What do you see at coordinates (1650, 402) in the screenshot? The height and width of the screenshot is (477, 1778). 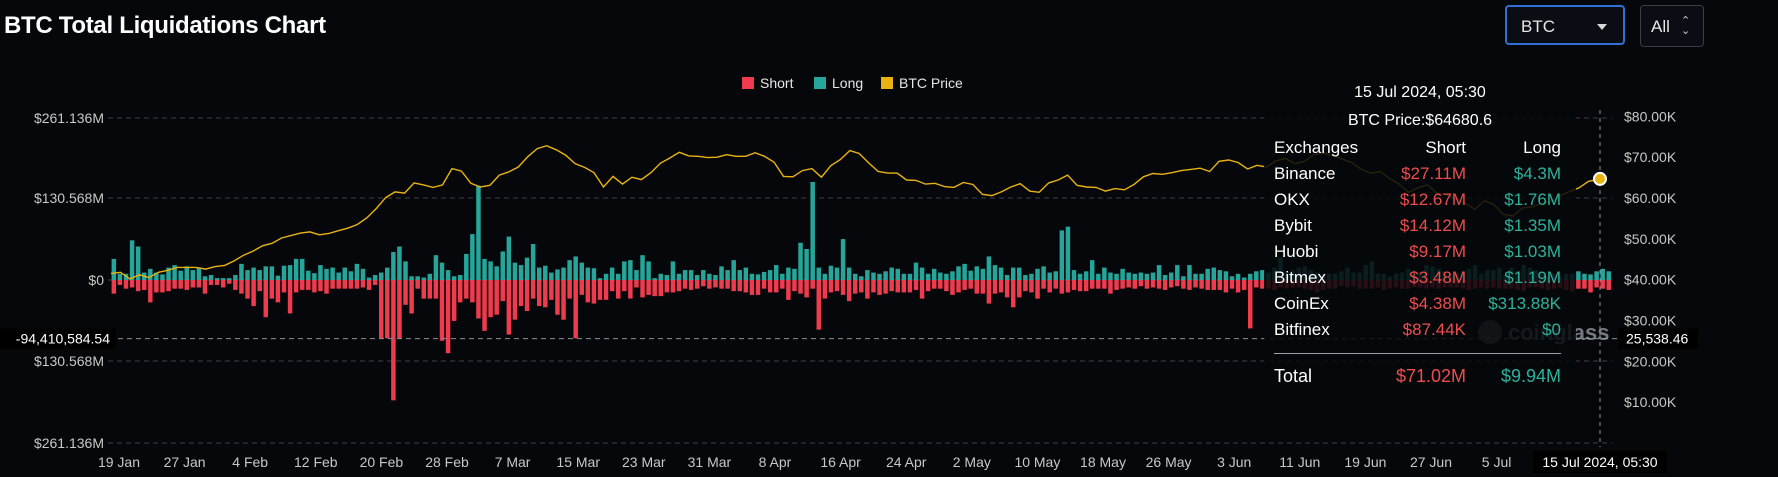 I see `y-right-tick-label: $10.00K` at bounding box center [1650, 402].